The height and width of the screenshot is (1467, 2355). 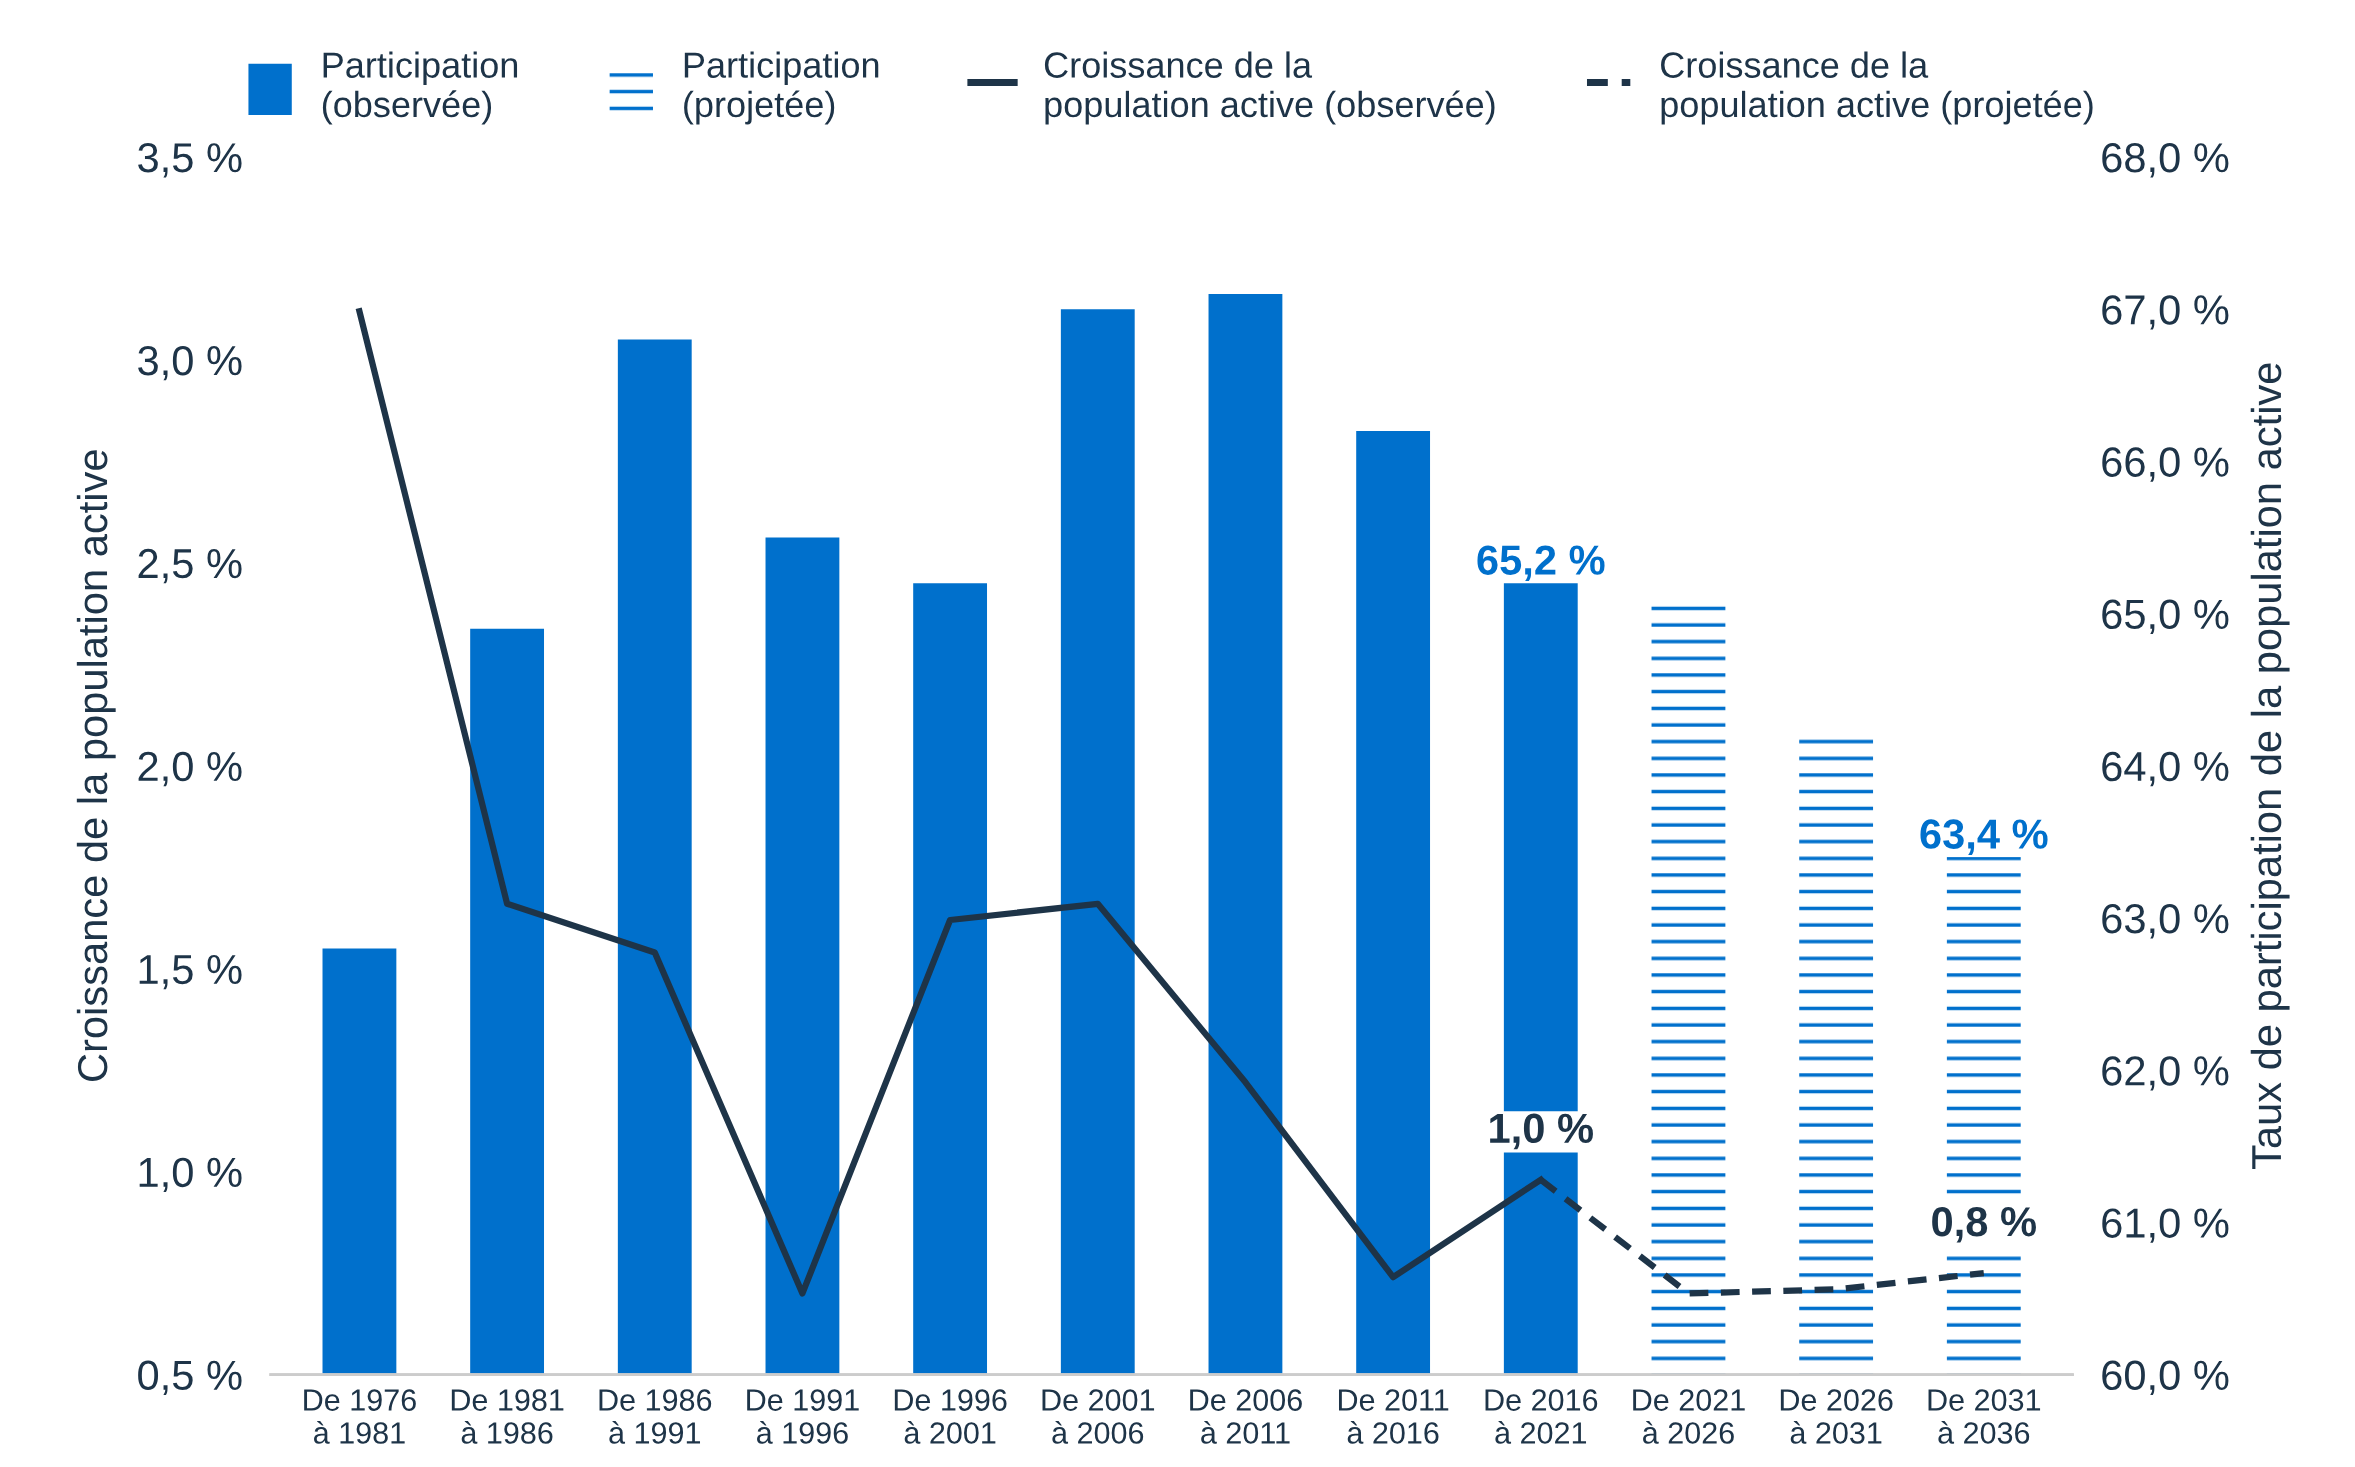 I want to click on y2-tick-label: 67,0 %, so click(x=2165, y=312).